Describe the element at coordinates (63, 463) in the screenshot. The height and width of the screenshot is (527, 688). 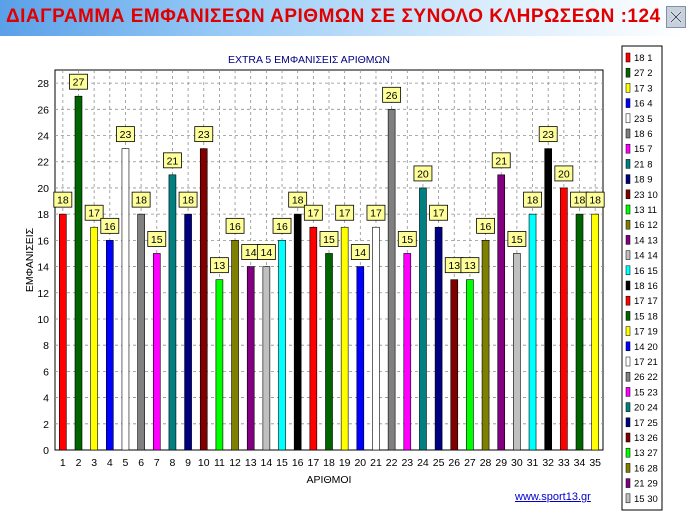
I see `x-tick-label: 1` at that location.